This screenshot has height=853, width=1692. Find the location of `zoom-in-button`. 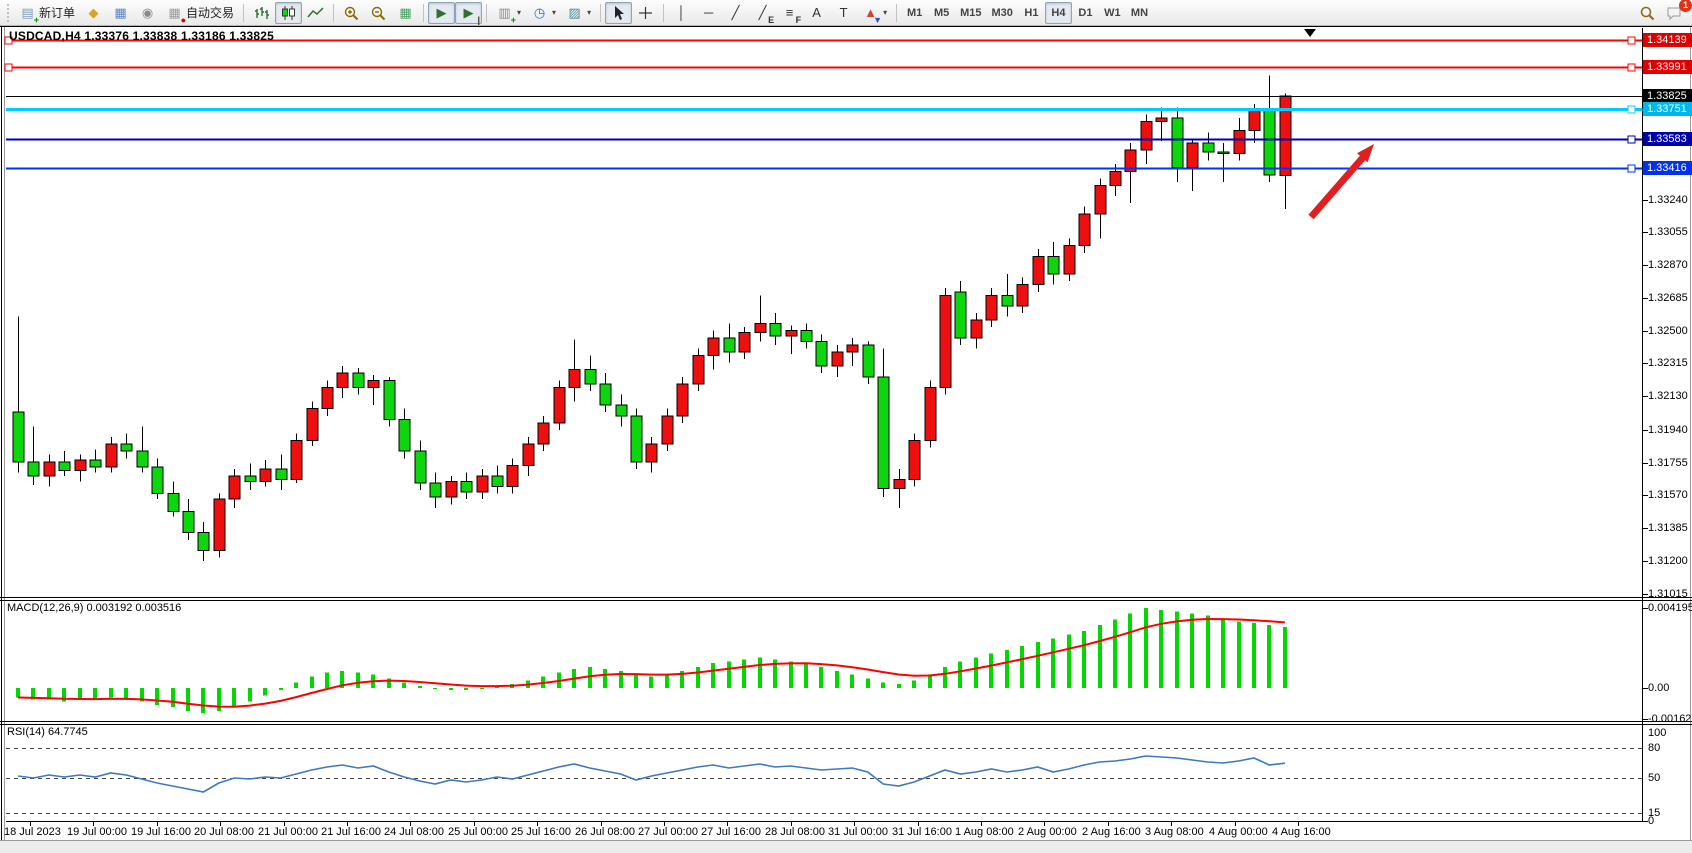

zoom-in-button is located at coordinates (351, 13).